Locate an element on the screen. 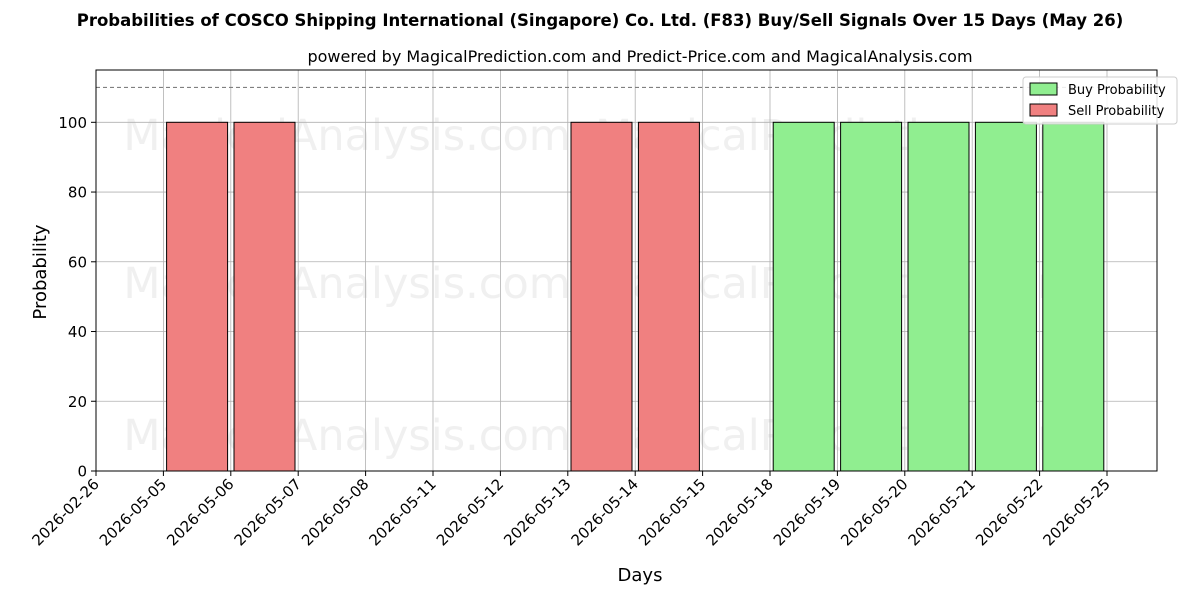 Image resolution: width=1200 pixels, height=604 pixels. x-tick-label: 2026-05-11 is located at coordinates (402, 512).